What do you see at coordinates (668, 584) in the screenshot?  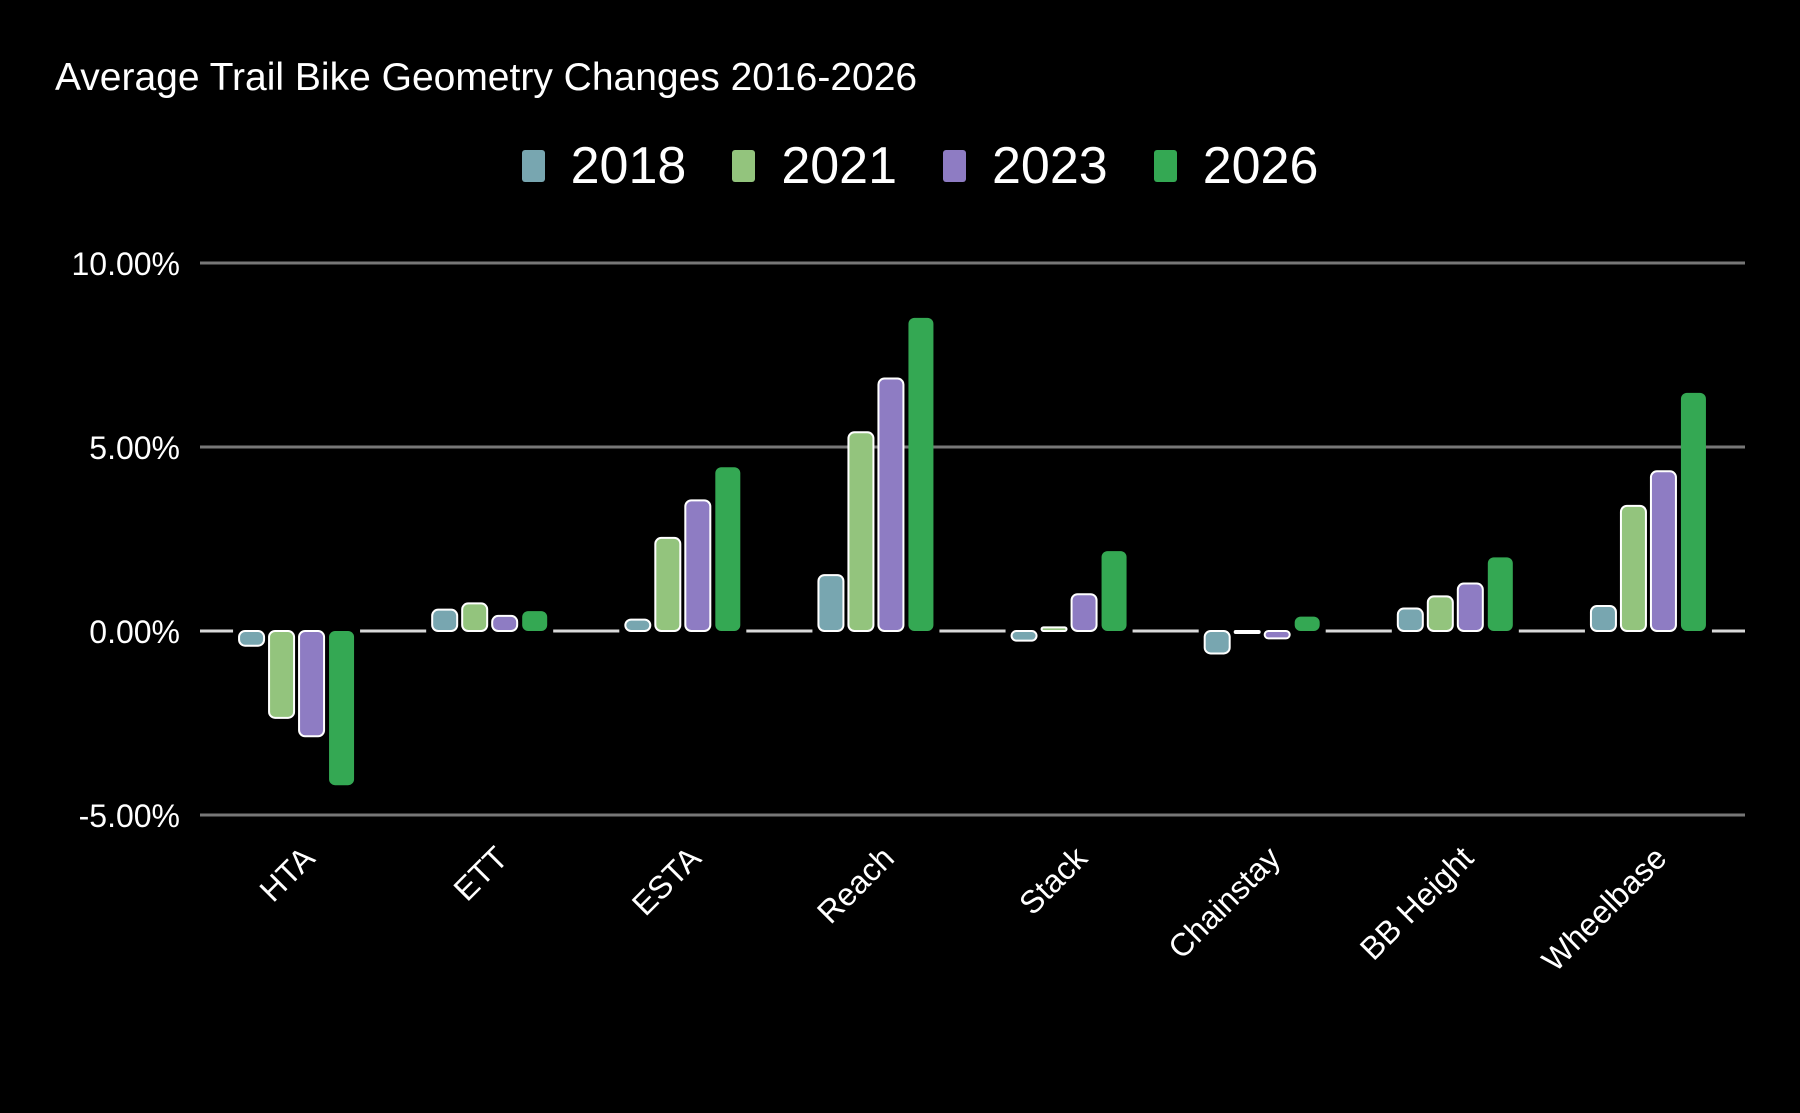 I see `bar-esta-2021` at bounding box center [668, 584].